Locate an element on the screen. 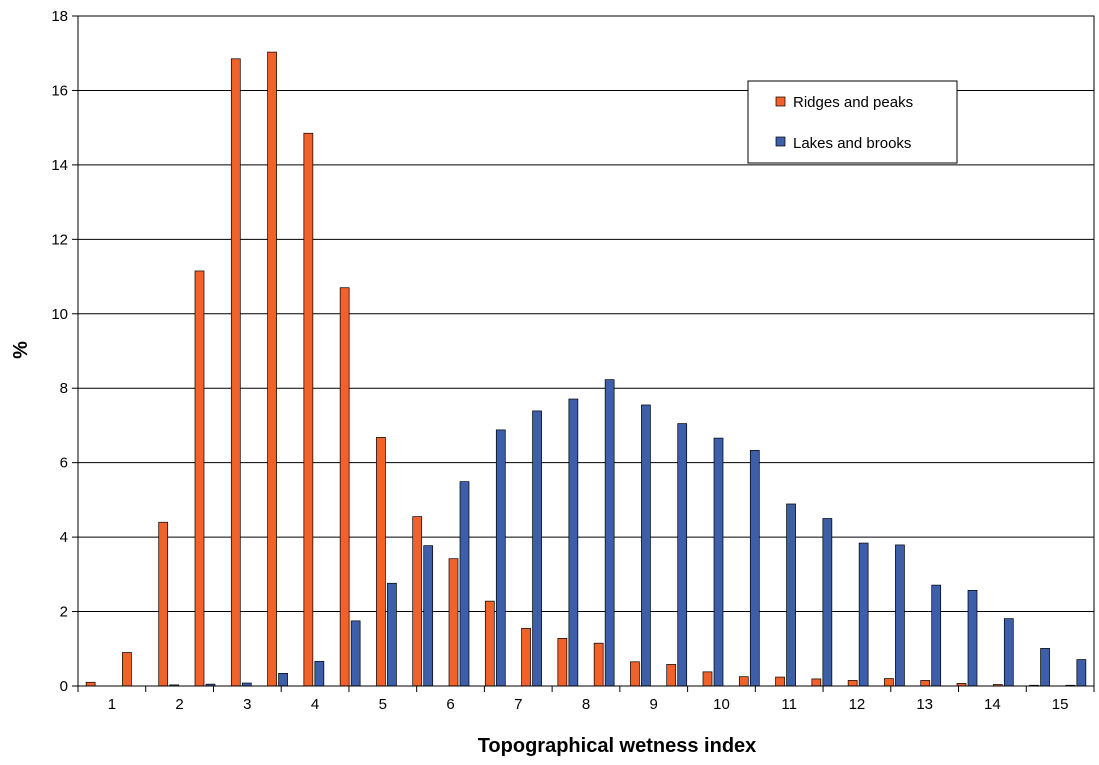  y-tick-label: 10 is located at coordinates (59, 314).